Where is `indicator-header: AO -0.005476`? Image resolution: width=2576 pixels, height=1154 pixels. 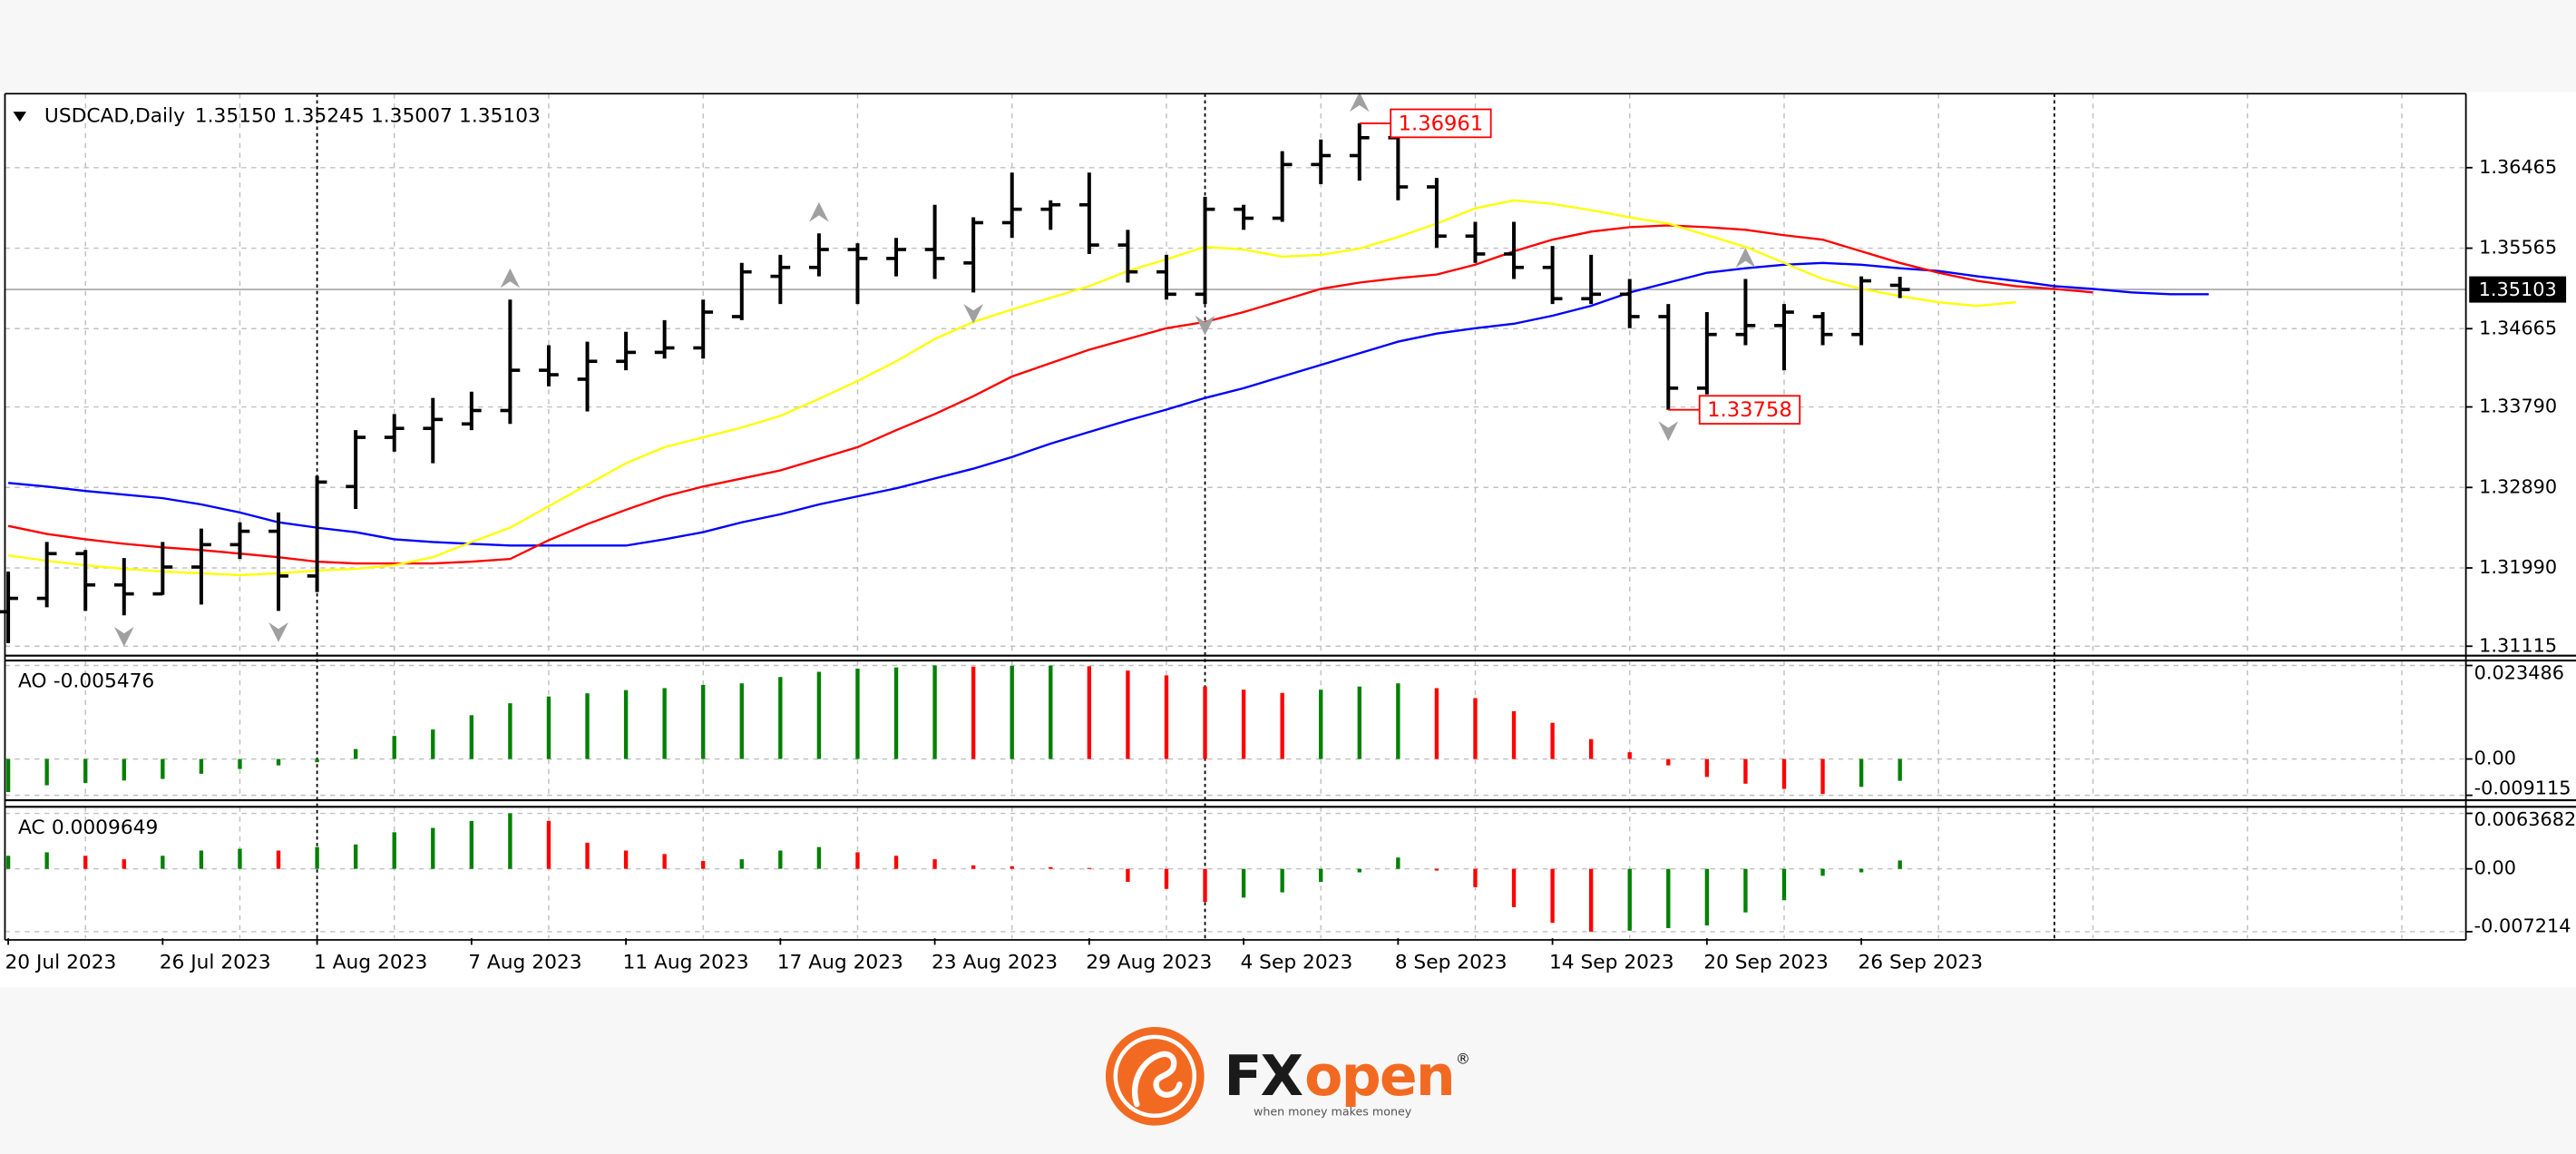
indicator-header: AO -0.005476 is located at coordinates (86, 681).